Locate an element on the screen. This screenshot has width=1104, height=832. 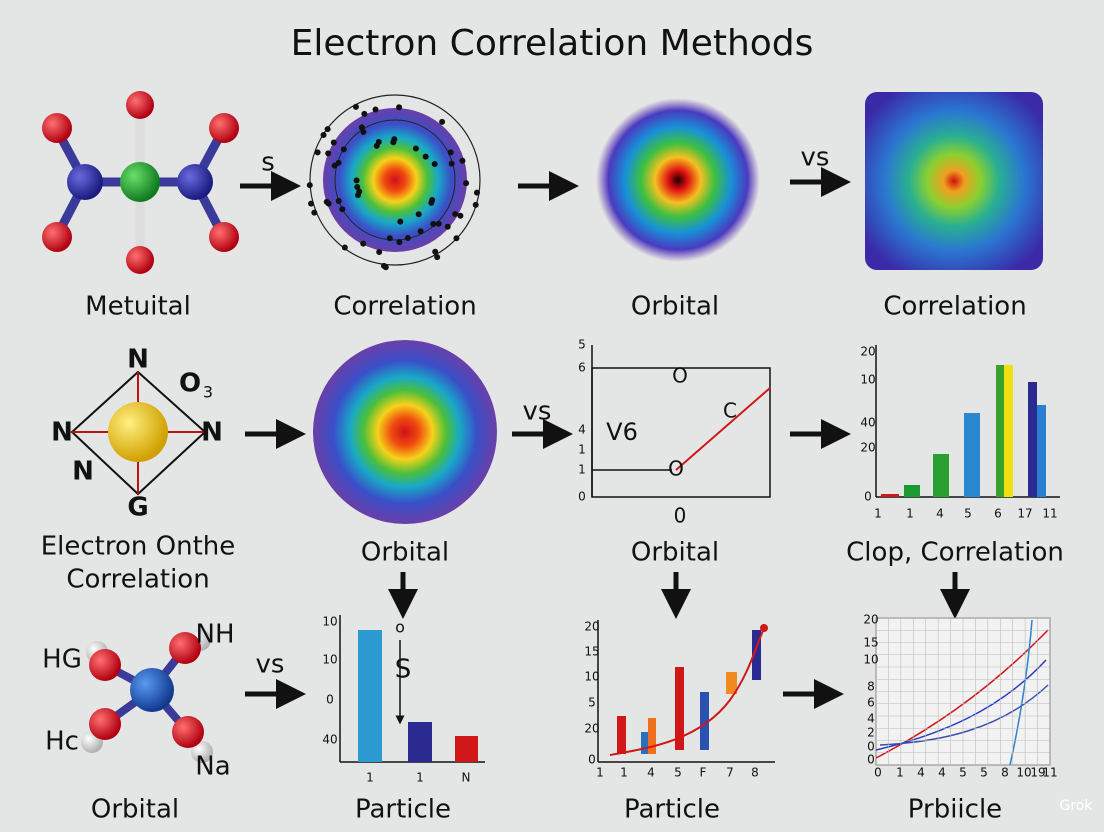
annotation: V6 is located at coordinates (622, 432).